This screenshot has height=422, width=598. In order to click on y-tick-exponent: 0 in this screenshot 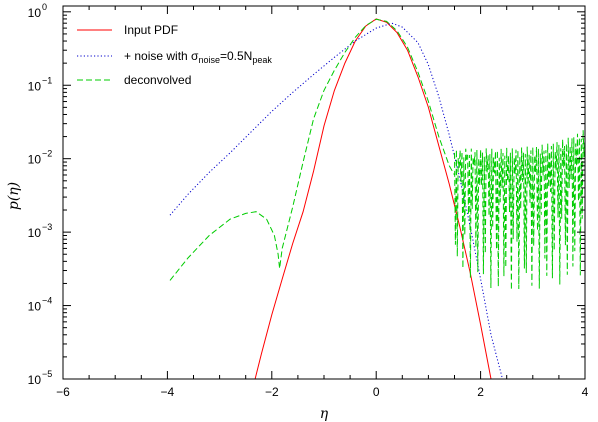, I will do `click(44, 7)`.